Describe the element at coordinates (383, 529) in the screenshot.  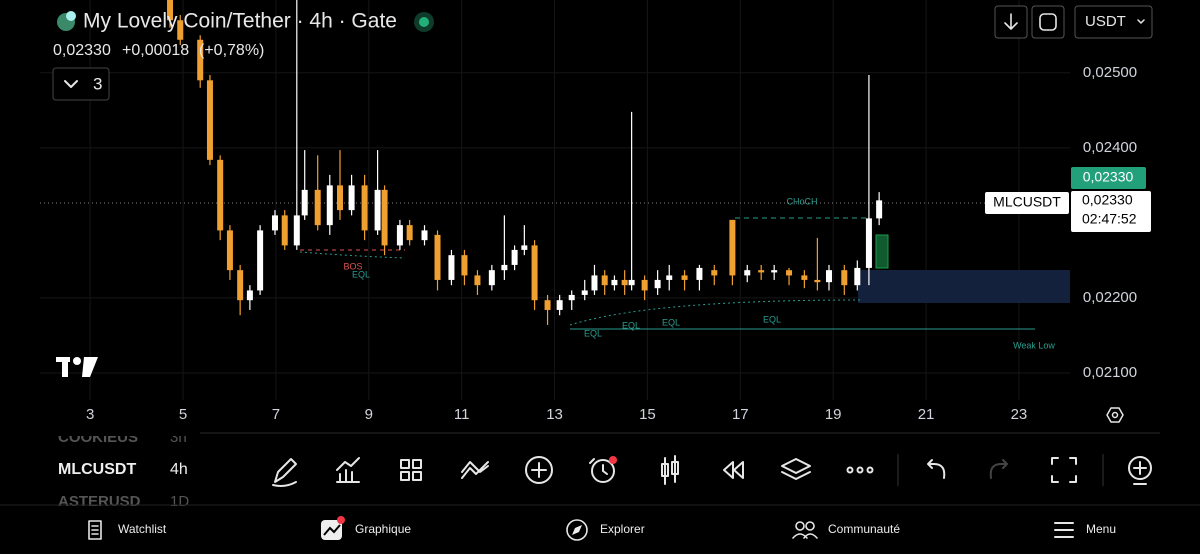
I see `nav-item: Graphique` at that location.